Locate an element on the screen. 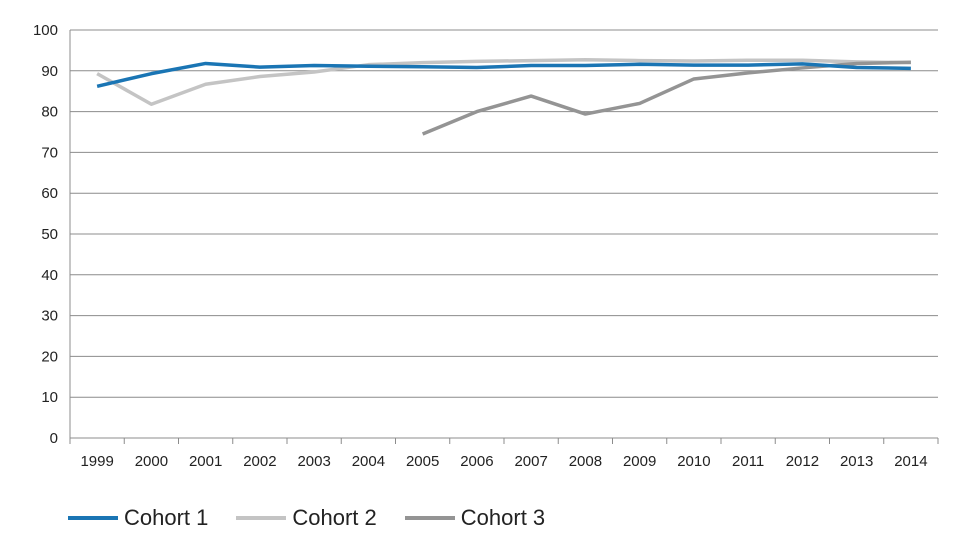 This screenshot has height=552, width=967. x-tick-label: 2012 is located at coordinates (802, 461).